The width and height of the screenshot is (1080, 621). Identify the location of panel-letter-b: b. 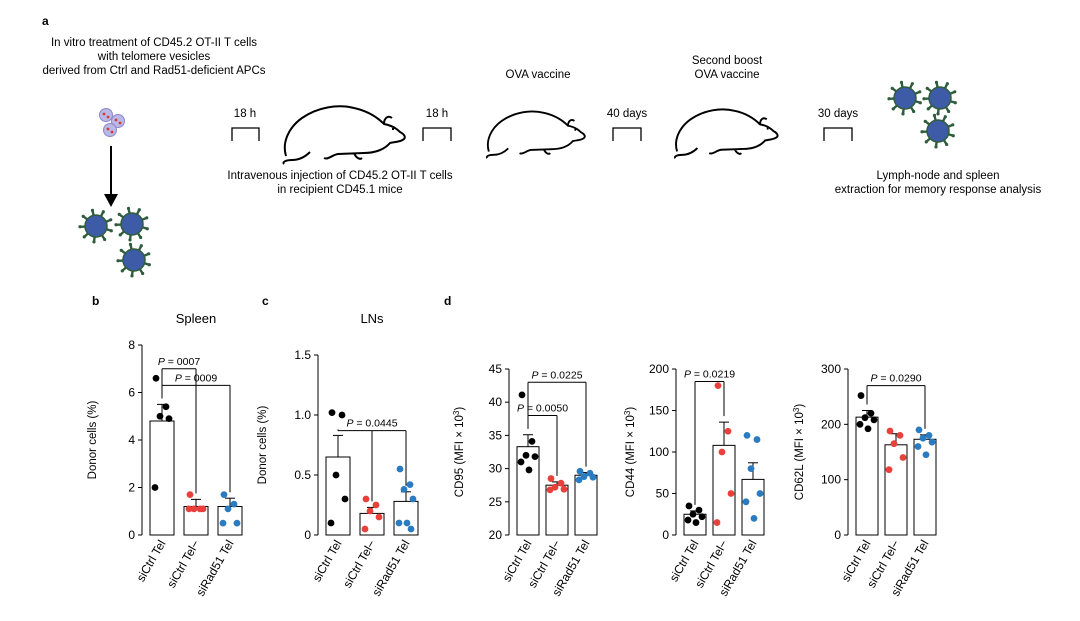
(96, 301).